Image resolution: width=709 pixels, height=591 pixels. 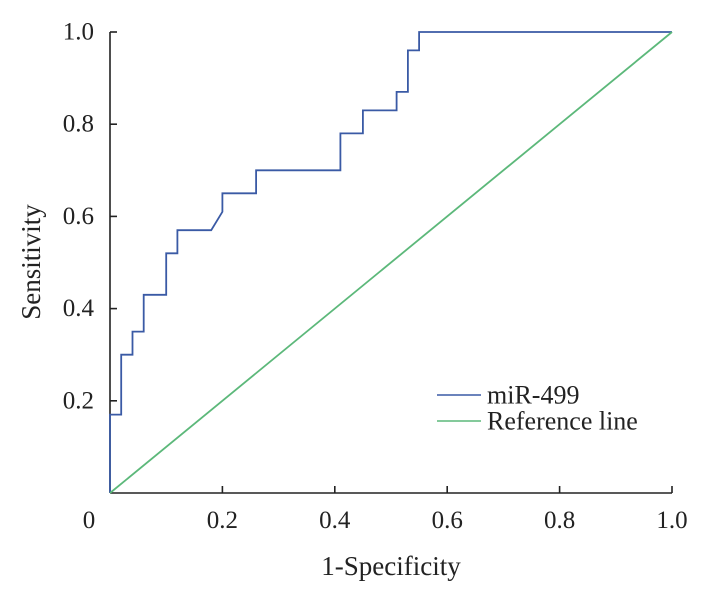 What do you see at coordinates (671, 520) in the screenshot?
I see `x-tick-label: 1.0` at bounding box center [671, 520].